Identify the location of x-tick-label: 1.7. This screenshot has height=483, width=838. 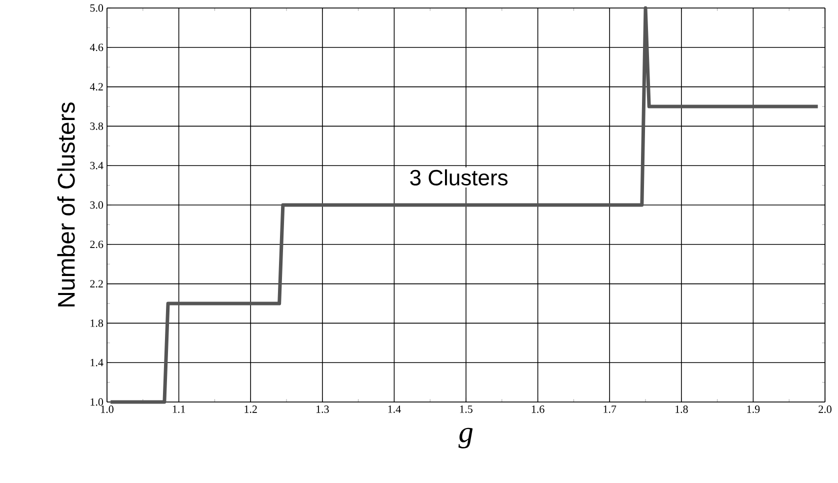
(610, 409).